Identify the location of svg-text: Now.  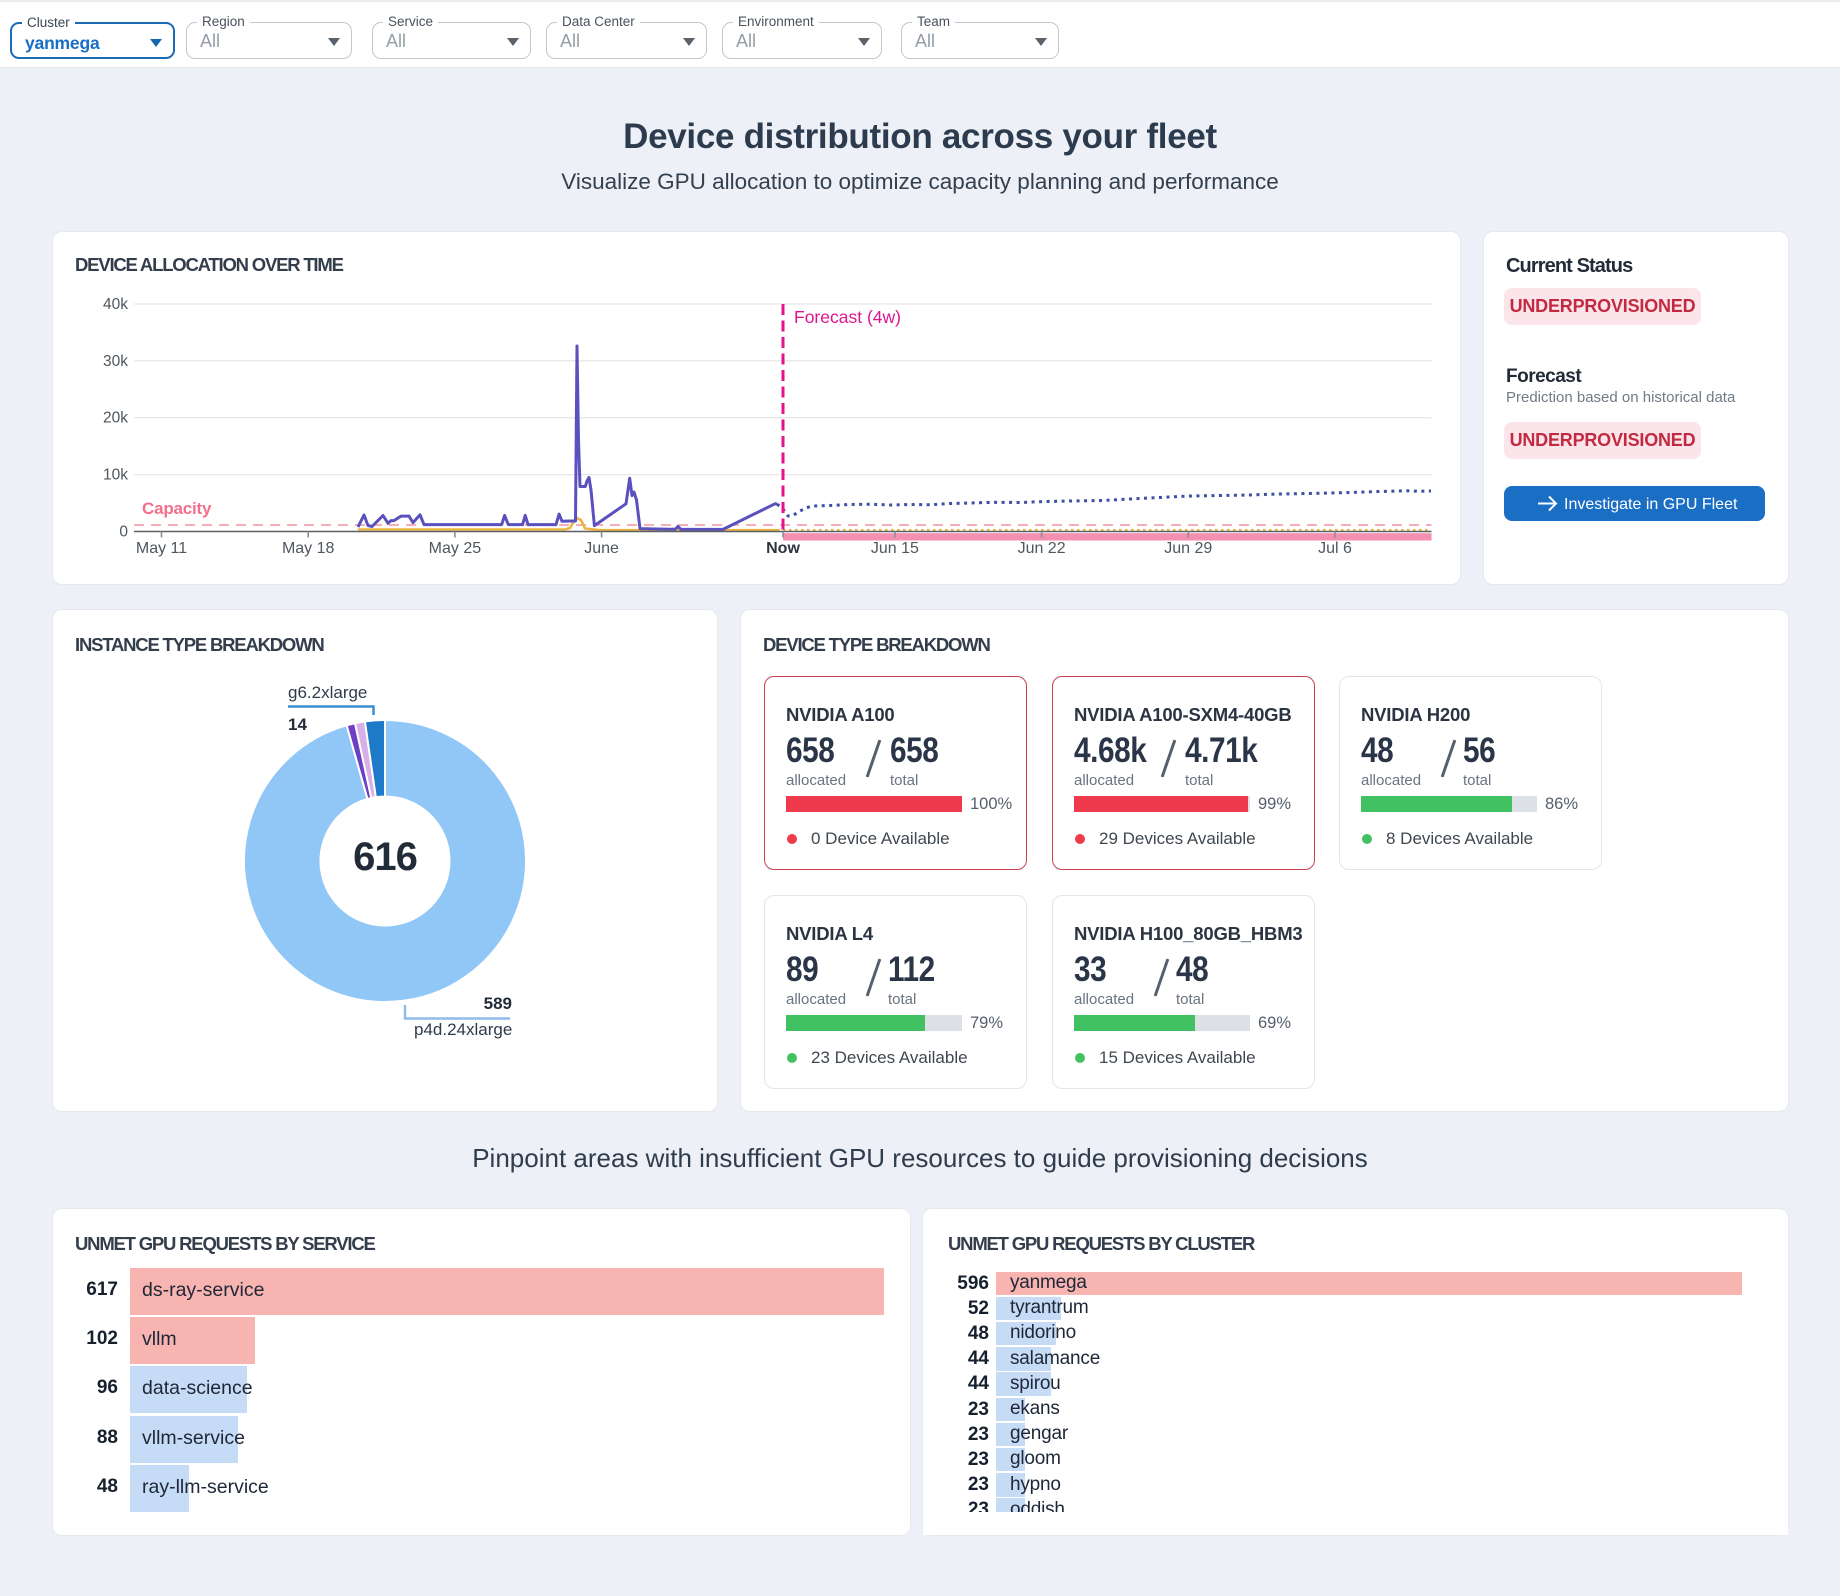
(783, 548).